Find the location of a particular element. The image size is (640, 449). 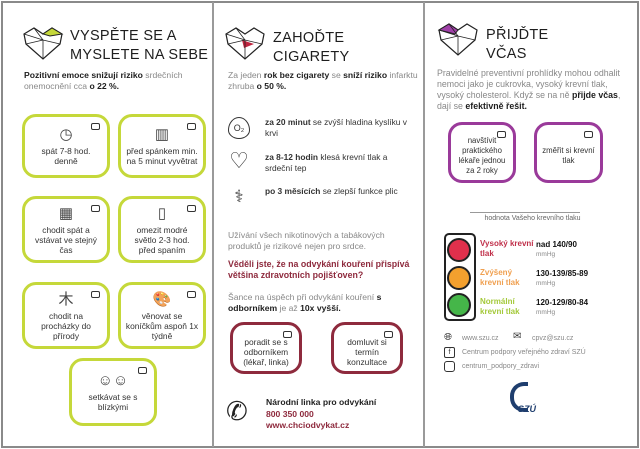

card-text: spát 7-8 hod. denně is located at coordinates (66, 156).